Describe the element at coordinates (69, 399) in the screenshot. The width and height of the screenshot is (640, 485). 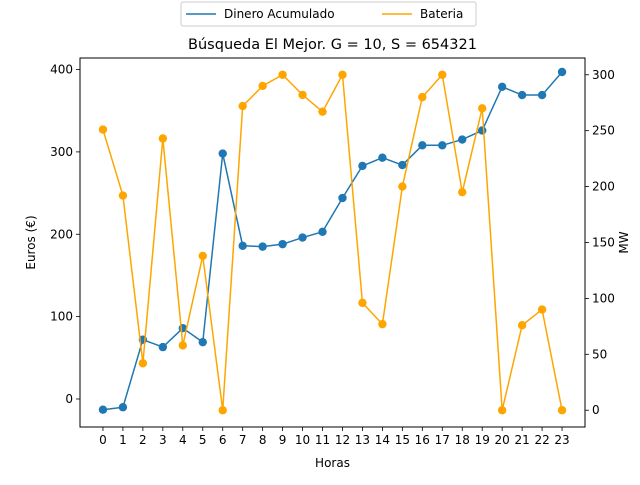
I see `left-y-tick-label: 0` at that location.